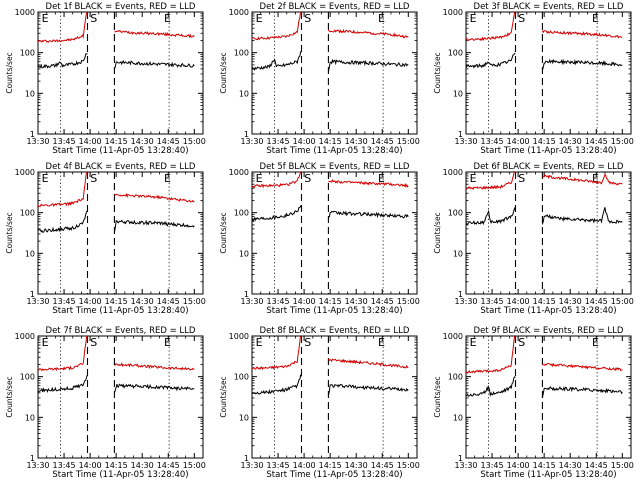 This screenshot has height=480, width=640. What do you see at coordinates (549, 7) in the screenshot?
I see `panel-title: Det 3f BLACK = Events, RED = LLD` at bounding box center [549, 7].